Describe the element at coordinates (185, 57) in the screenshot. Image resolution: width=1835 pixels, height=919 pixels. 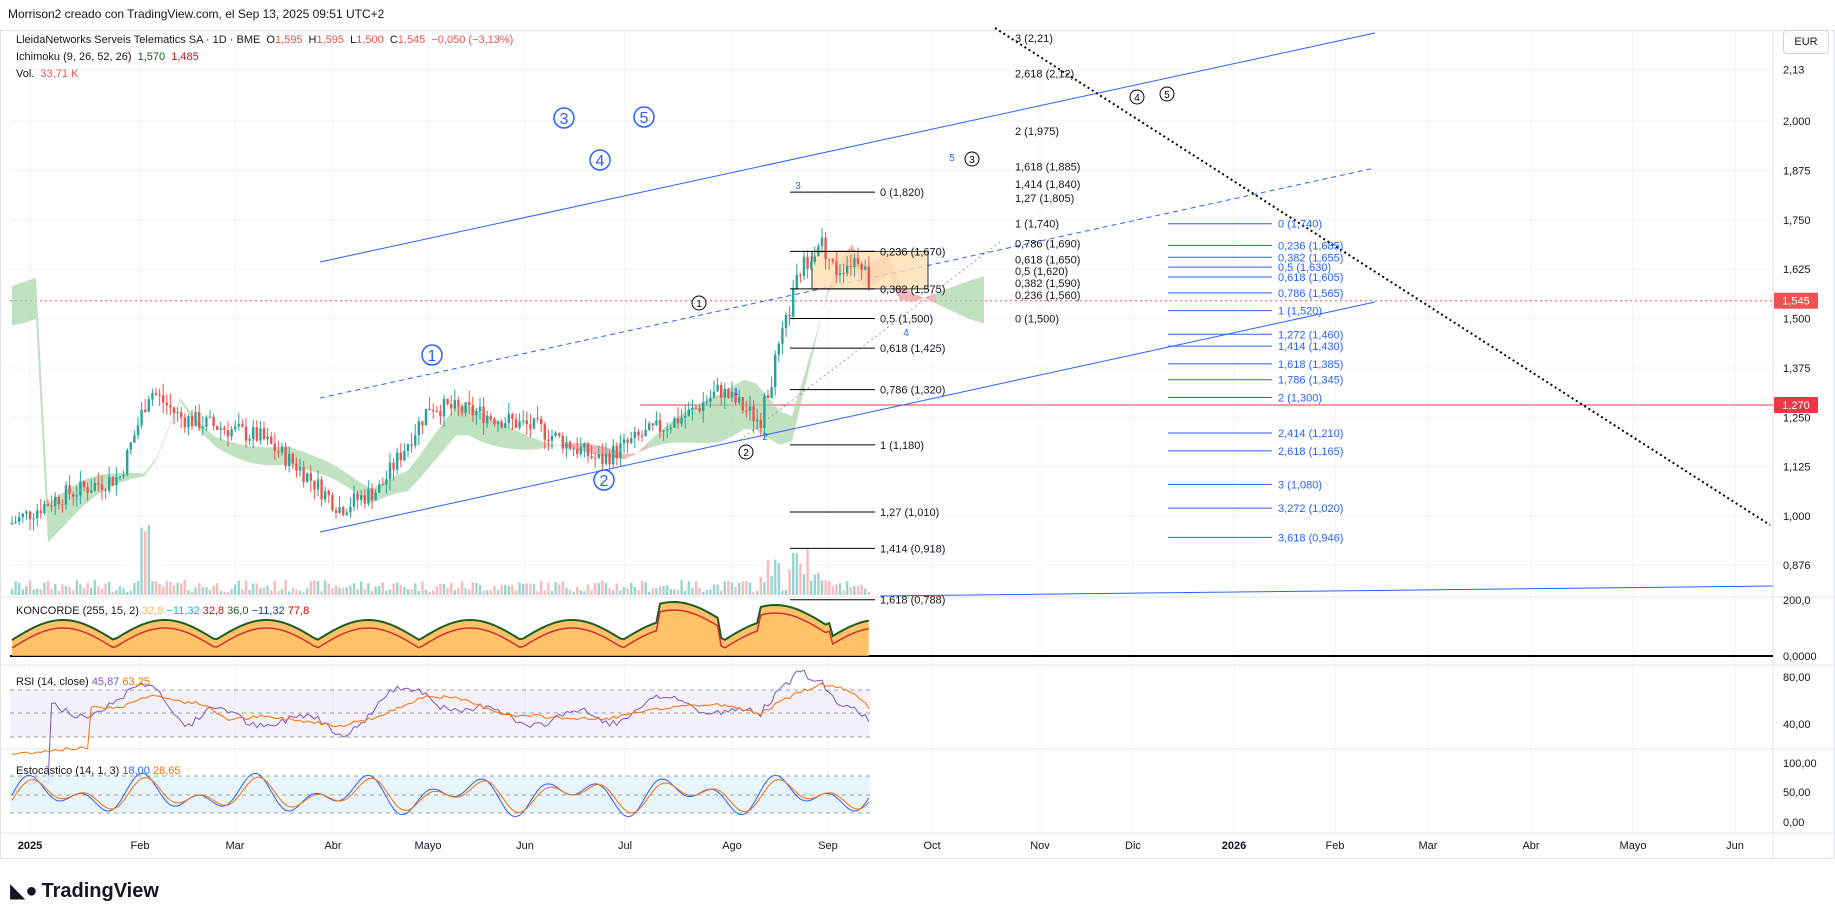
I see `ichimoku-value-2: 1,485` at that location.